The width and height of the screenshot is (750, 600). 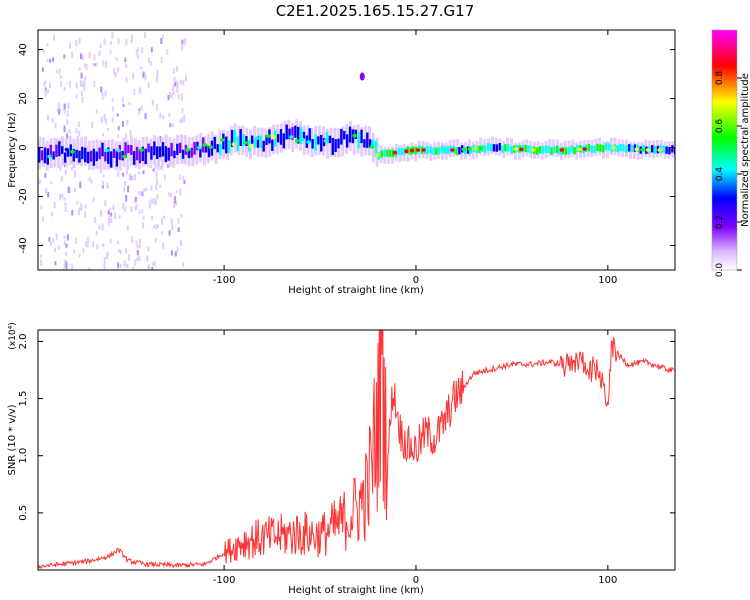 What do you see at coordinates (607, 280) in the screenshot?
I see `x-tick-label: 100` at bounding box center [607, 280].